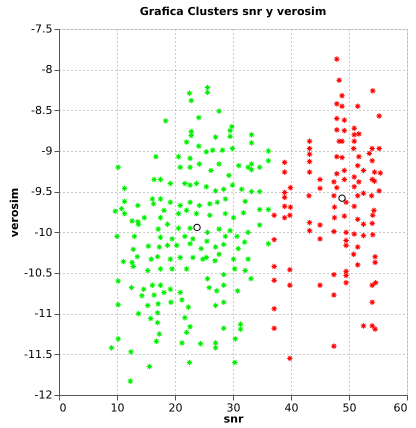 Image resolution: width=416 pixels, height=428 pixels. I want to click on x-tick-label: 30, so click(233, 408).